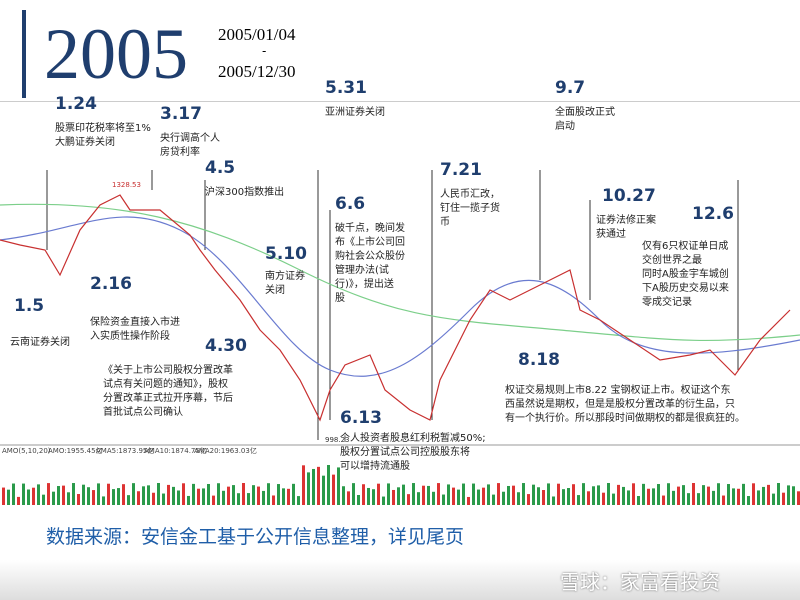 Image resolution: width=800 pixels, height=600 pixels. What do you see at coordinates (264, 51) in the screenshot?
I see `dash: -` at bounding box center [264, 51].